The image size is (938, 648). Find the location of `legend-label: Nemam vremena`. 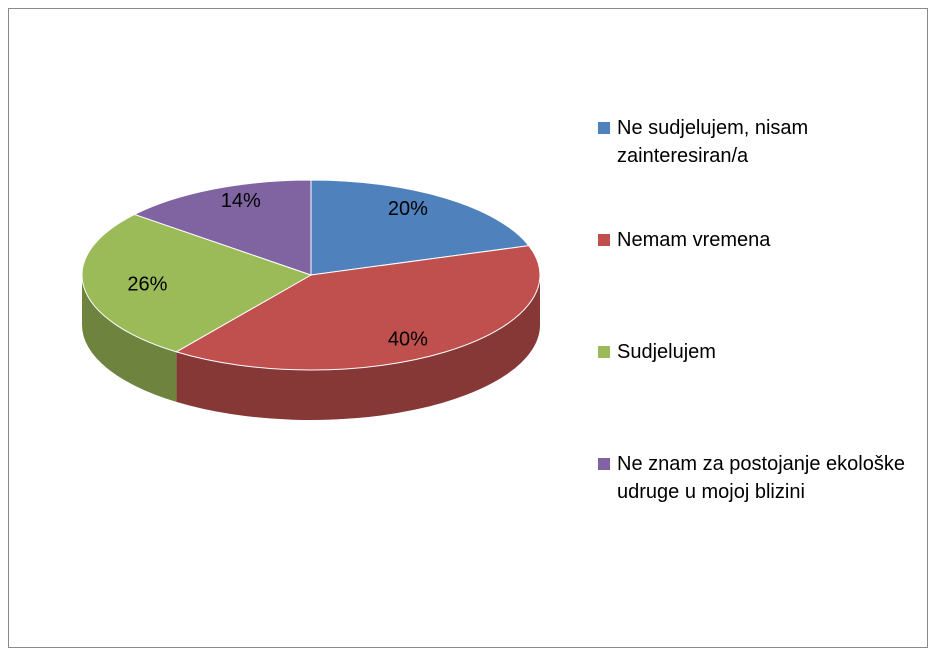

legend-label: Nemam vremena is located at coordinates (694, 240).